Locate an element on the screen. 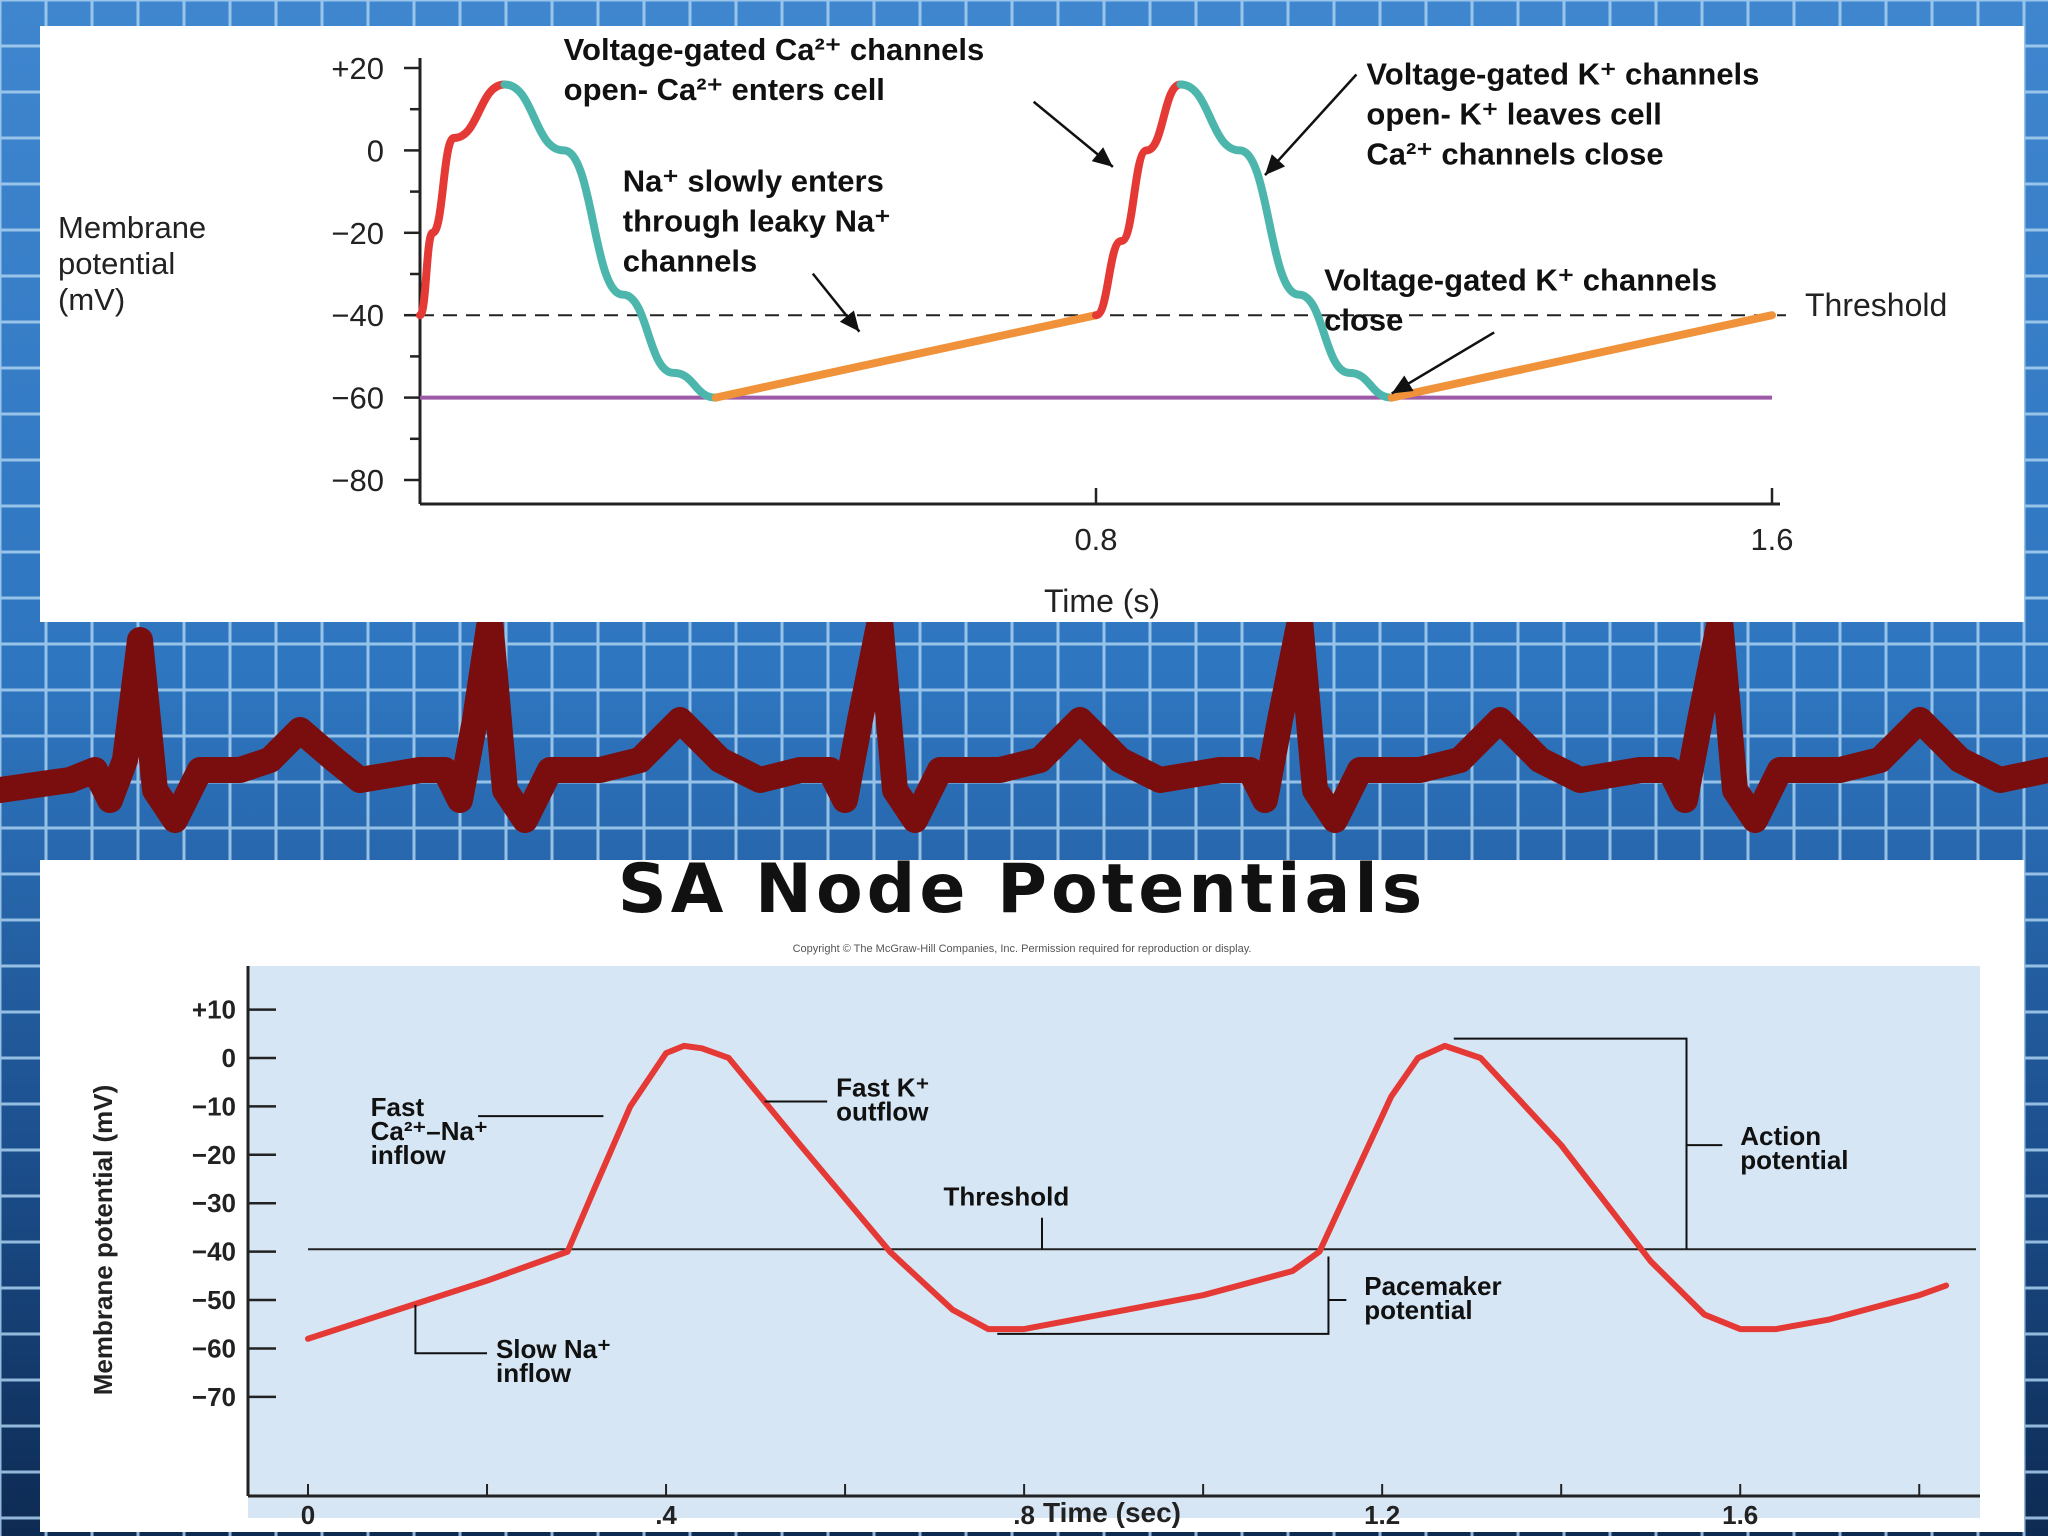 This screenshot has height=1537, width=2048. chart1-x-tick-label: 0.8 is located at coordinates (1095, 539).